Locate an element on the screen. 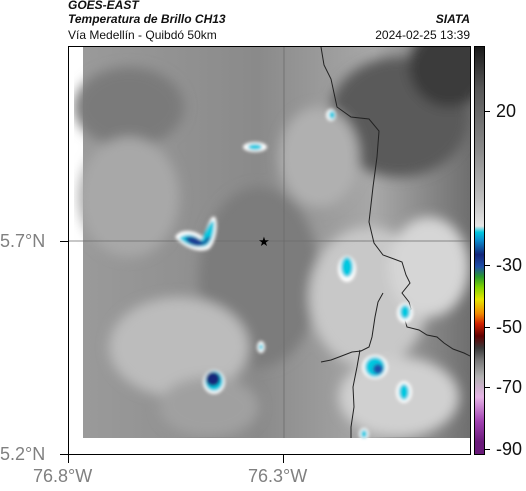 The image size is (526, 491). satellite-name: GOES-EAST is located at coordinates (103, 6).